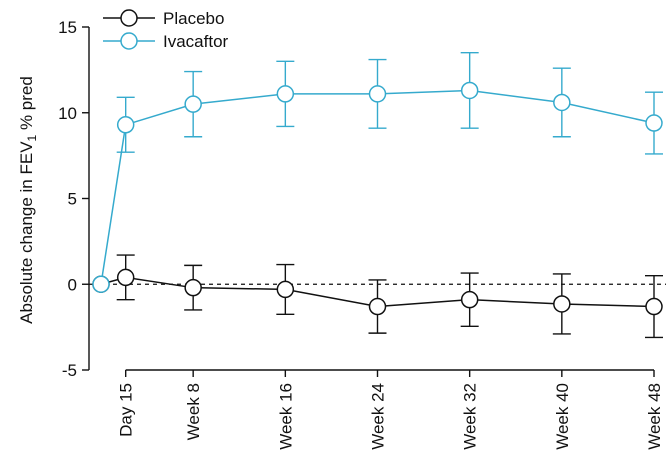  Describe the element at coordinates (32, 137) in the screenshot. I see `y-axis-title-subscript: 1` at that location.